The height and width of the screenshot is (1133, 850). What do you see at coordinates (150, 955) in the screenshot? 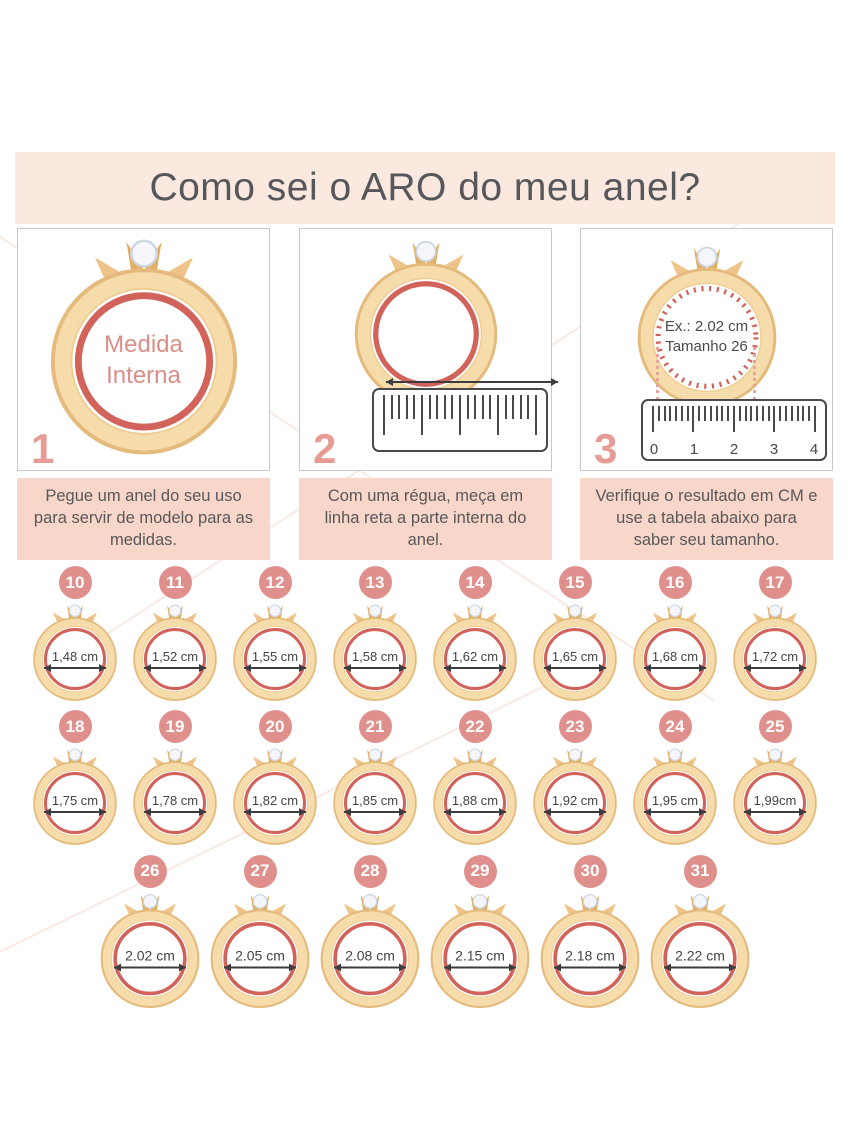
I see `size-measure: 2.02 cm` at bounding box center [150, 955].